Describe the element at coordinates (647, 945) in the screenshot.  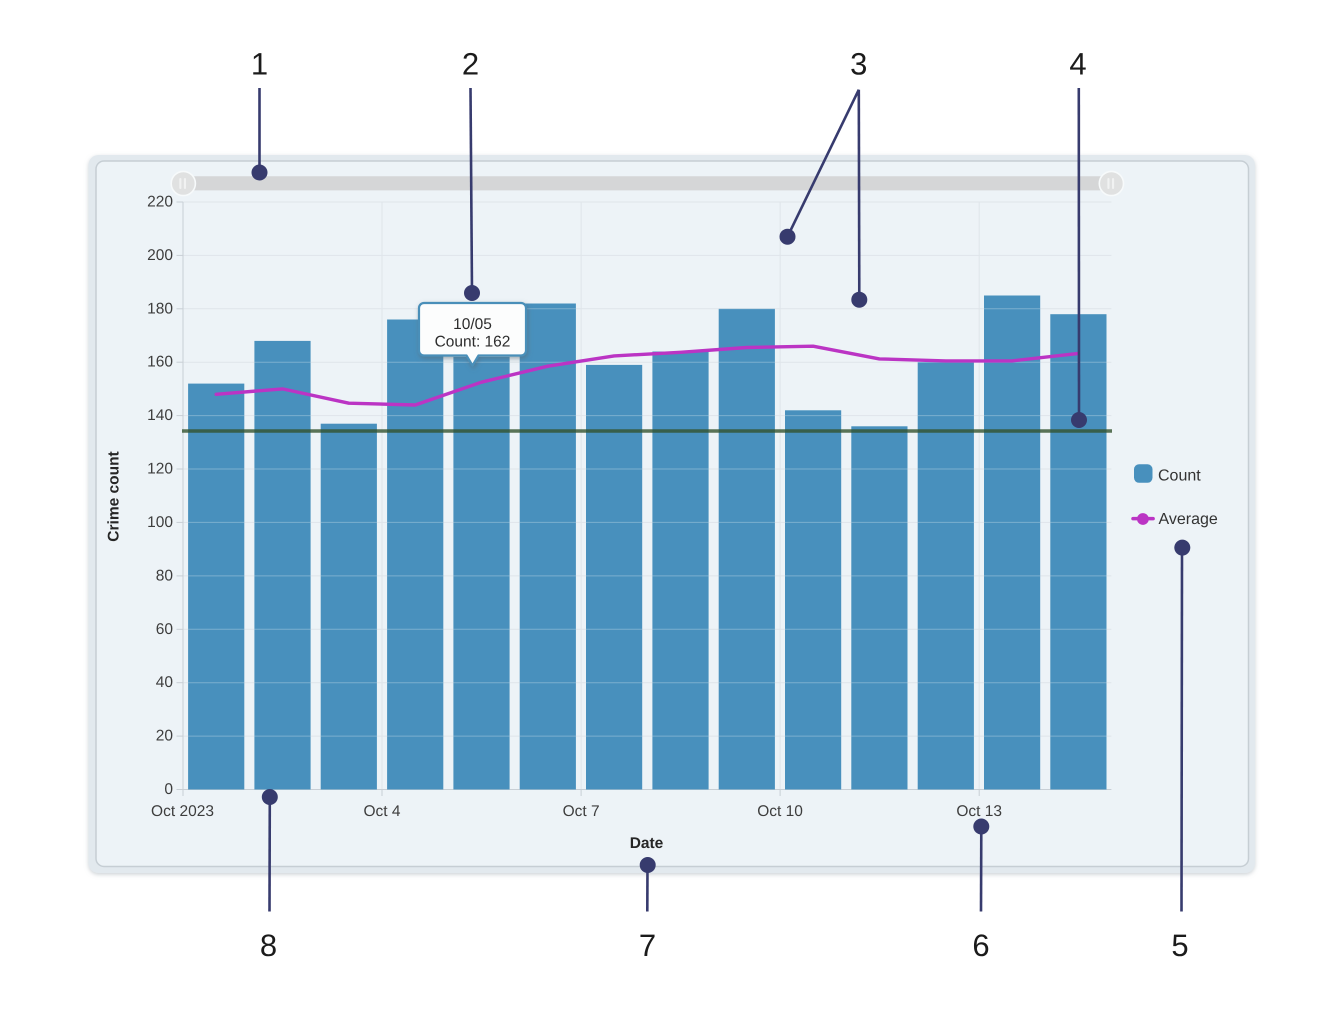
I see `svg-text: 7` at that location.